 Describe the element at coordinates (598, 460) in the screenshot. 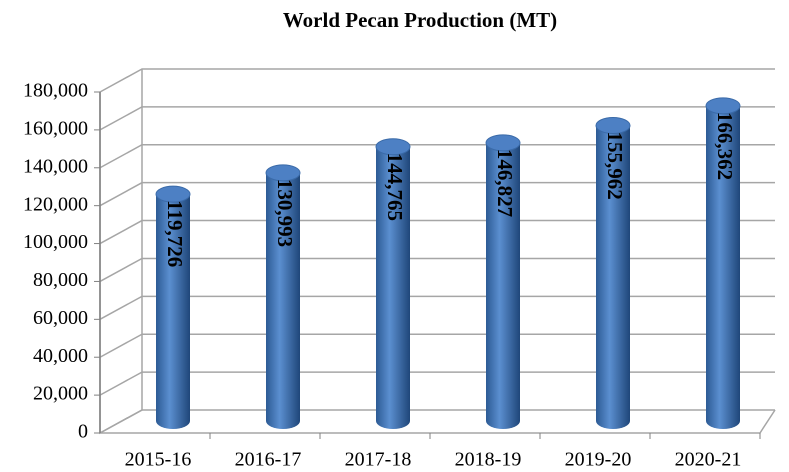

I see `x-tick-label: 2019-20` at that location.